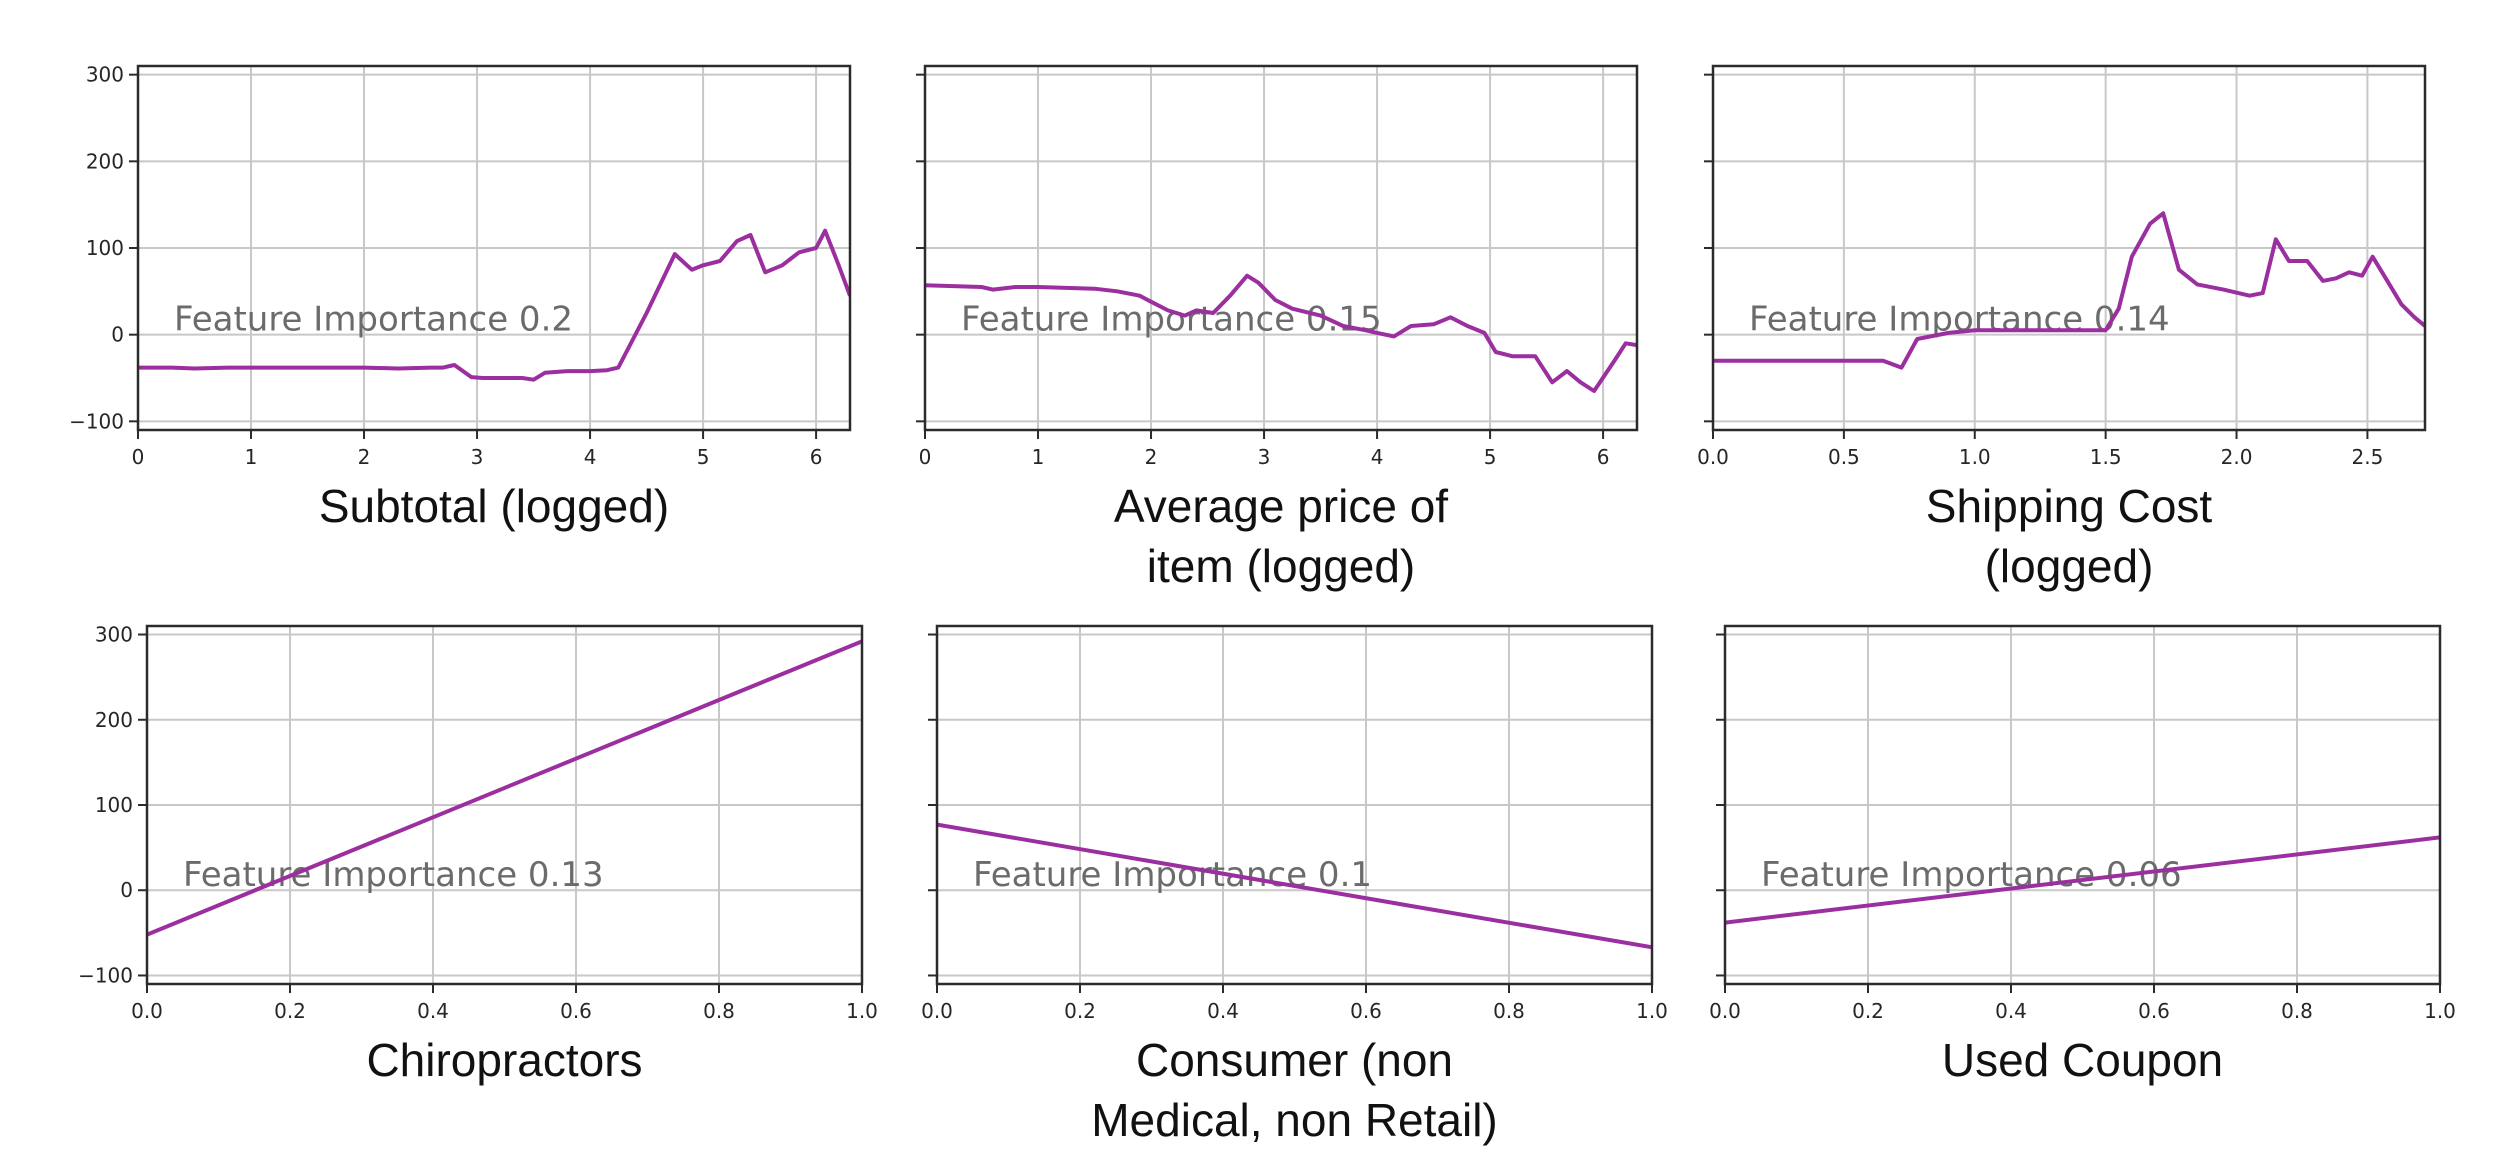 The width and height of the screenshot is (2506, 1166). What do you see at coordinates (393, 875) in the screenshot?
I see `feature-importance-label: Feature Importance 0.13` at bounding box center [393, 875].